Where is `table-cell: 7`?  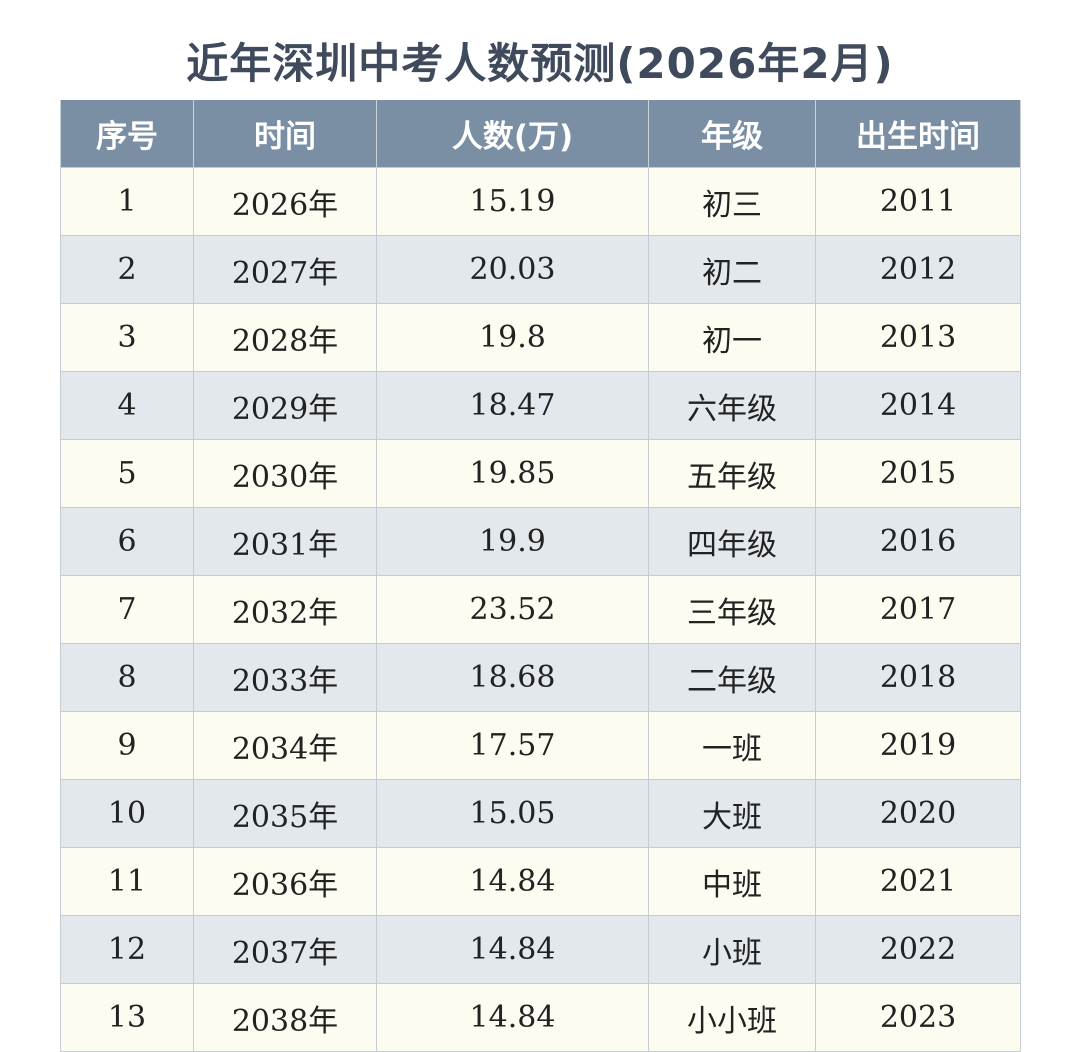 table-cell: 7 is located at coordinates (127, 609).